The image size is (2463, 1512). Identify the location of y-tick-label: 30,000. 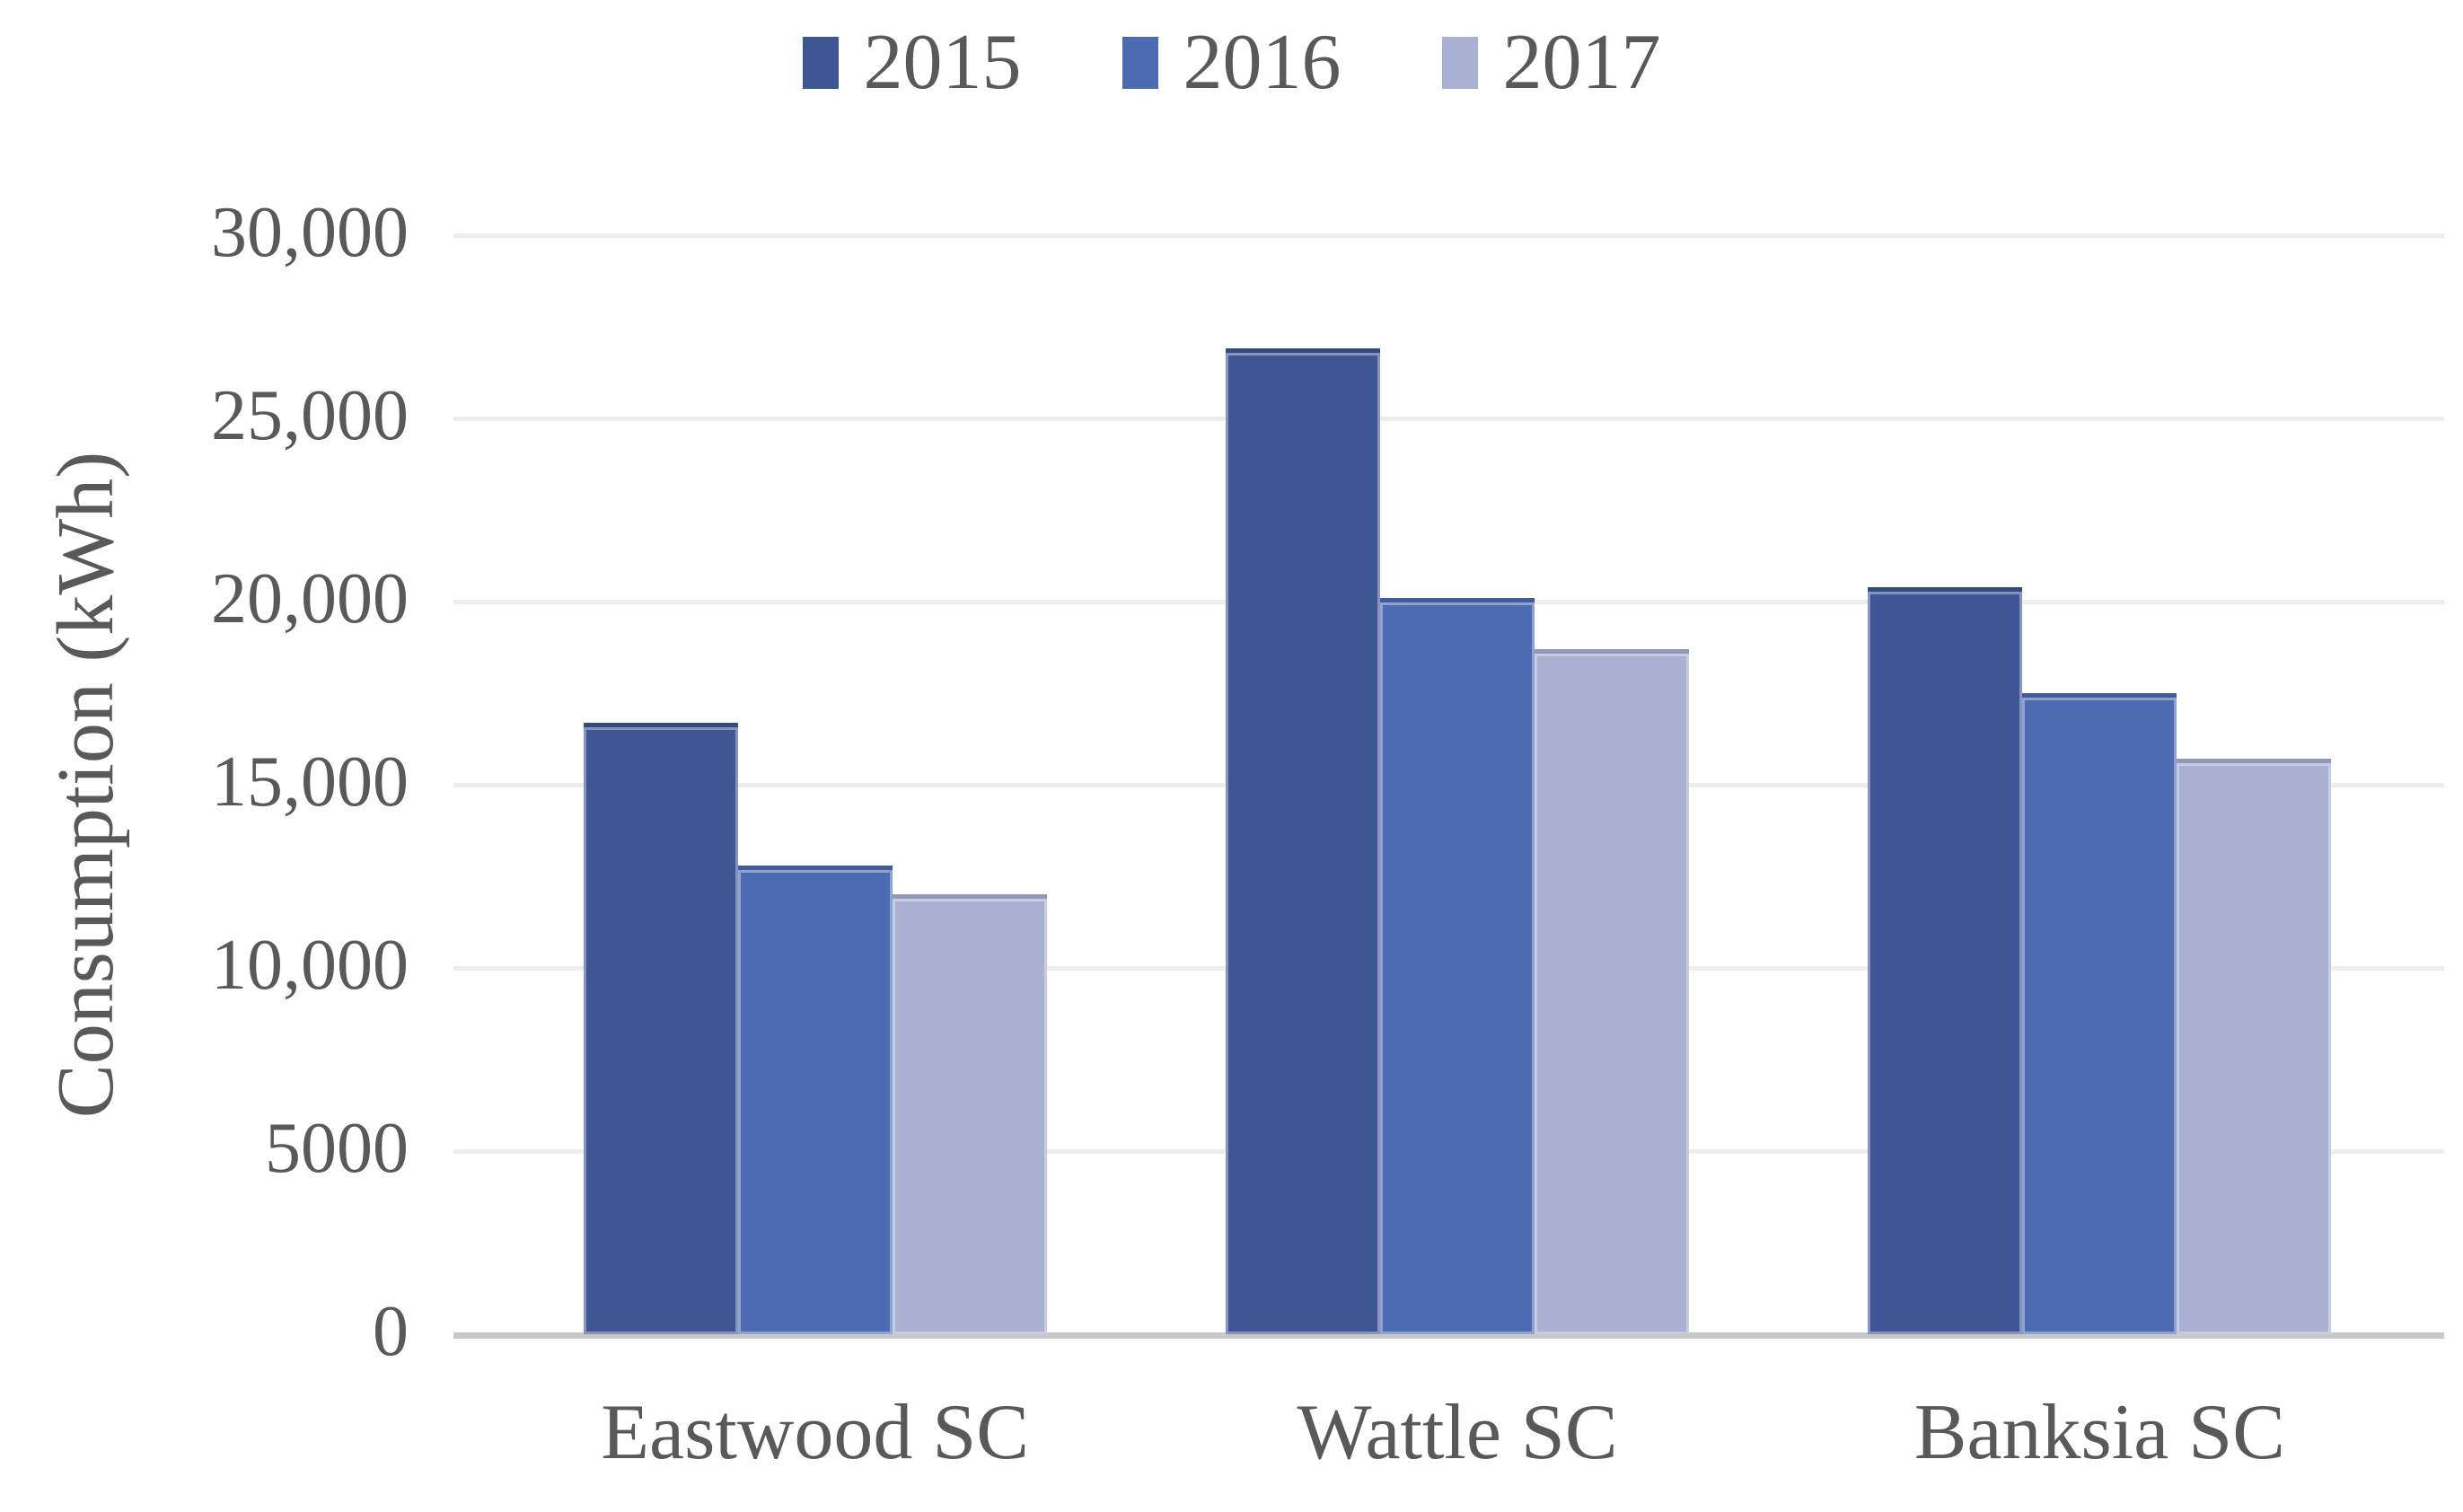
(310, 232).